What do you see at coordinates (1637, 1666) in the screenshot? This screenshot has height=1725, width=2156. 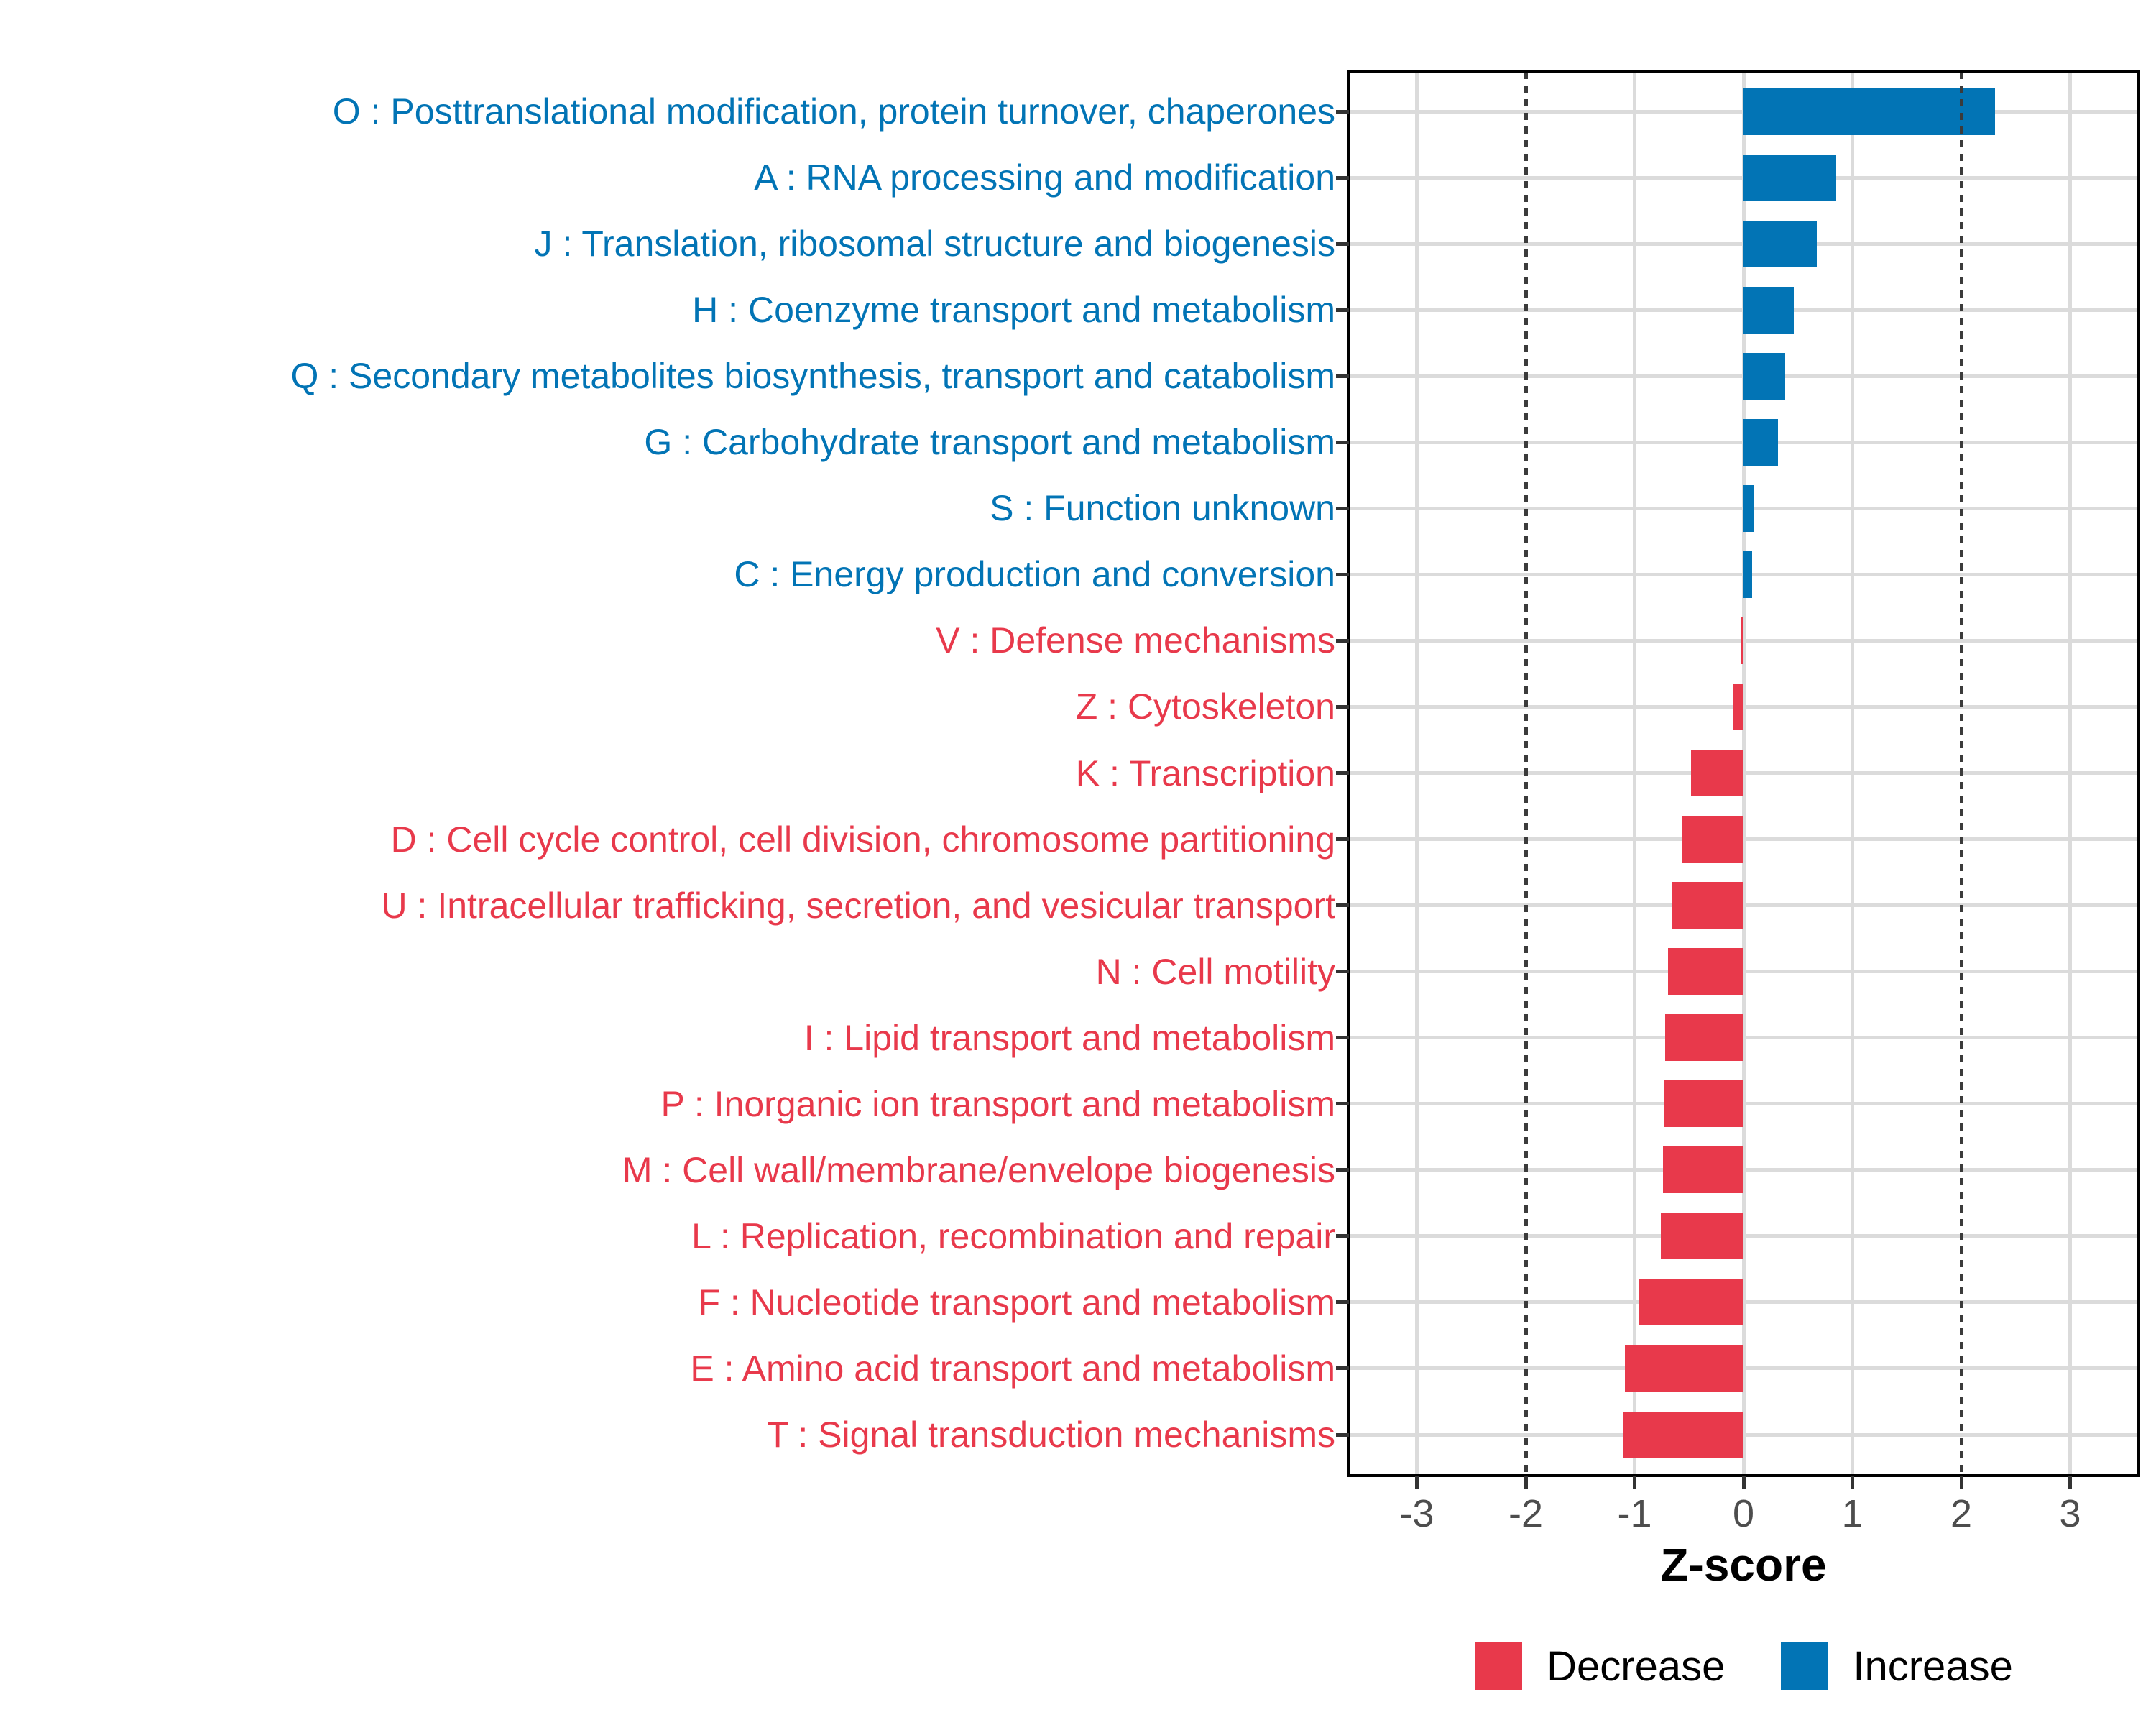 I see `legend-label-decrease: Decrease` at bounding box center [1637, 1666].